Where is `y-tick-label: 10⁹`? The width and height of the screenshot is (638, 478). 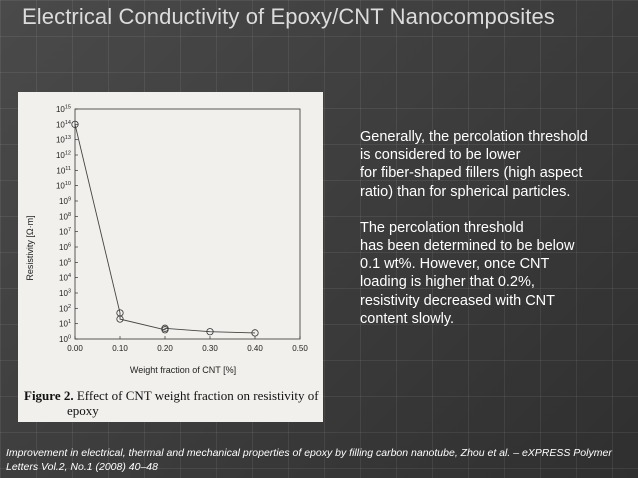
y-tick-label: 10⁹ is located at coordinates (65, 202).